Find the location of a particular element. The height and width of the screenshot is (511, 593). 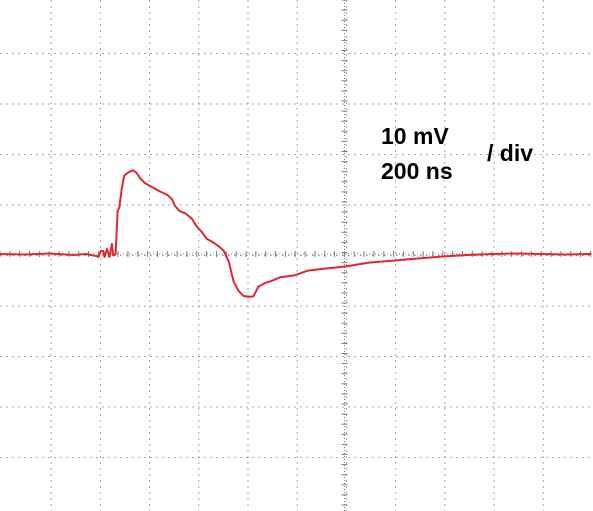

time-per-div-label: 200 ns is located at coordinates (417, 171).